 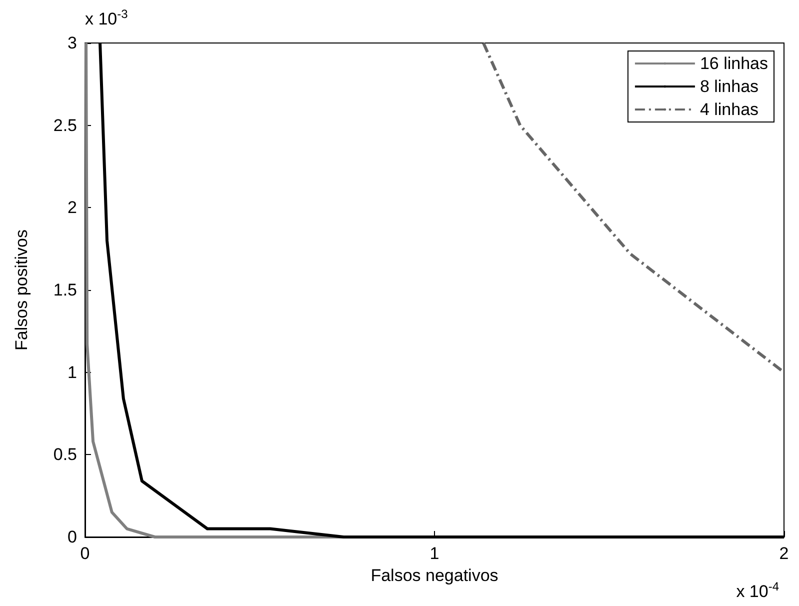 I want to click on y-tick-label: 2.5, so click(x=65, y=125).